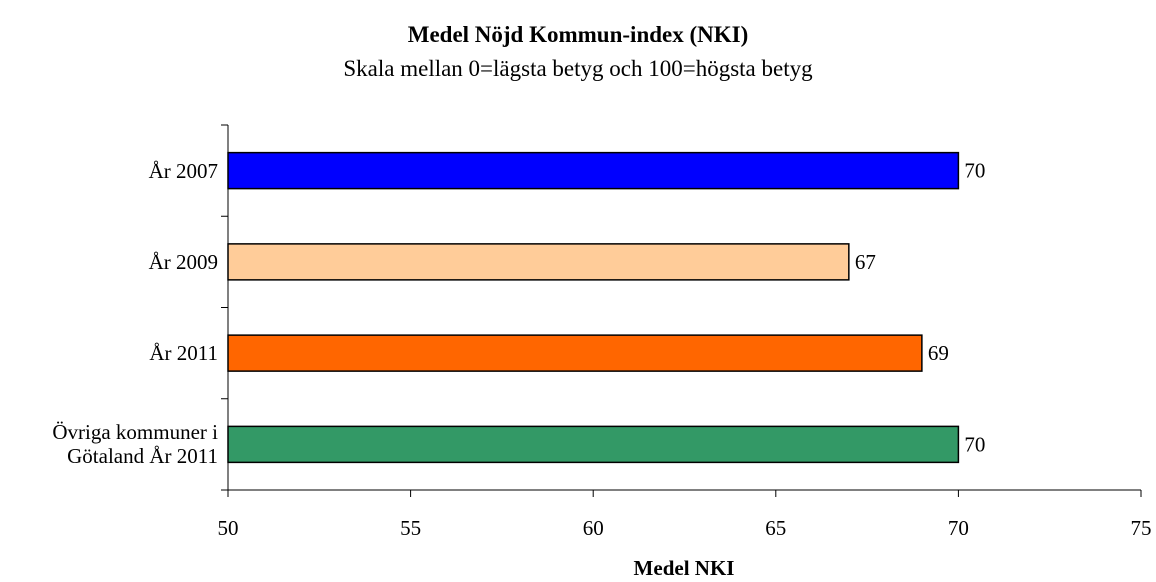 The height and width of the screenshot is (582, 1156). I want to click on x-tick-label: 60, so click(593, 528).